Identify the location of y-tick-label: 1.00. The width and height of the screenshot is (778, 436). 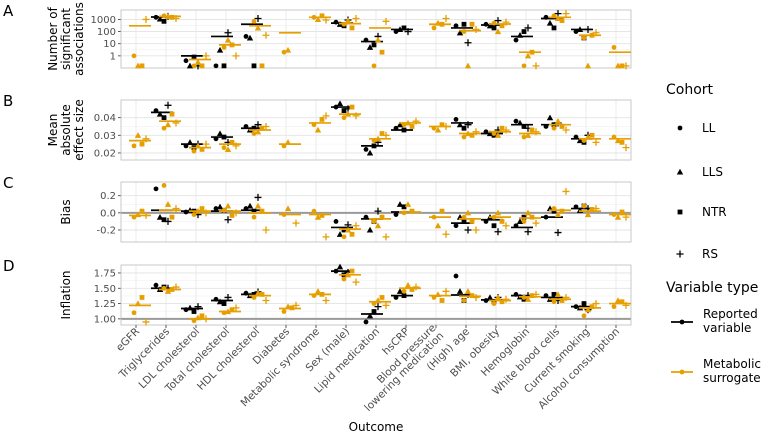
(105, 319).